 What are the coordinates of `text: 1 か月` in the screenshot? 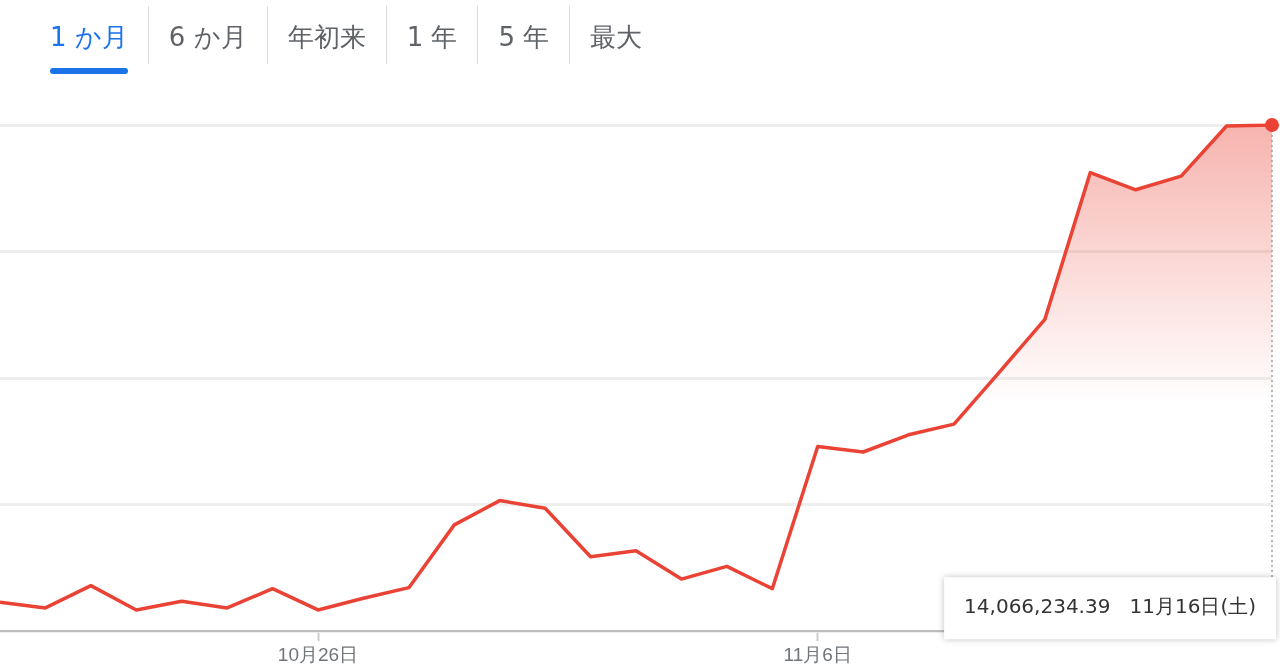 It's located at (89, 35).